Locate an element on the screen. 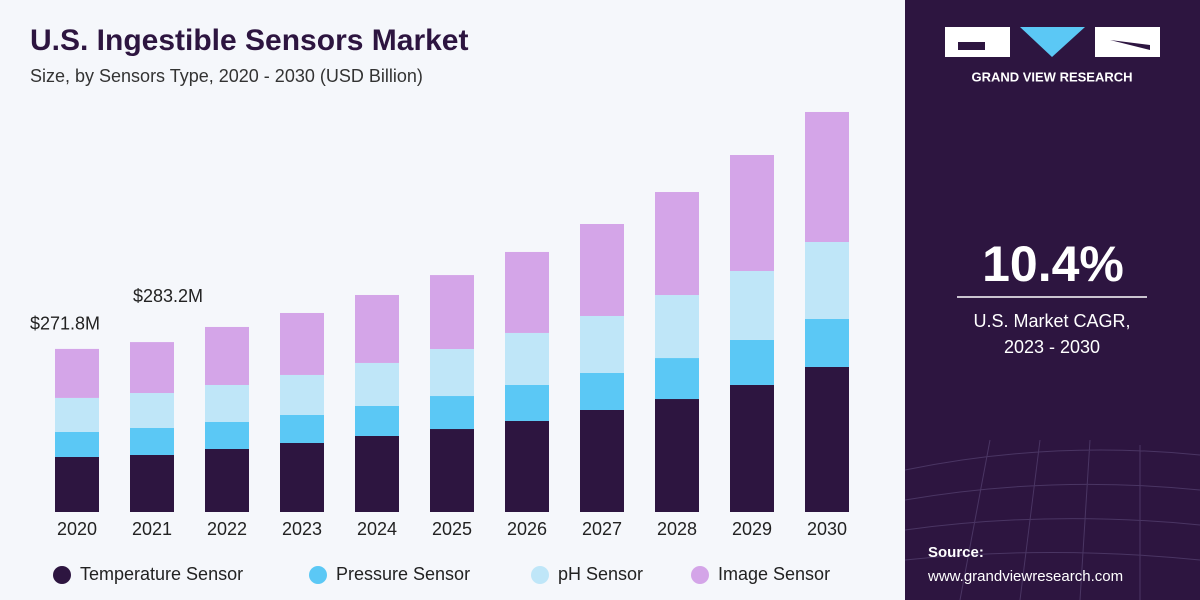  brand: GRAND VIEW RESEARCH is located at coordinates (1051, 76).